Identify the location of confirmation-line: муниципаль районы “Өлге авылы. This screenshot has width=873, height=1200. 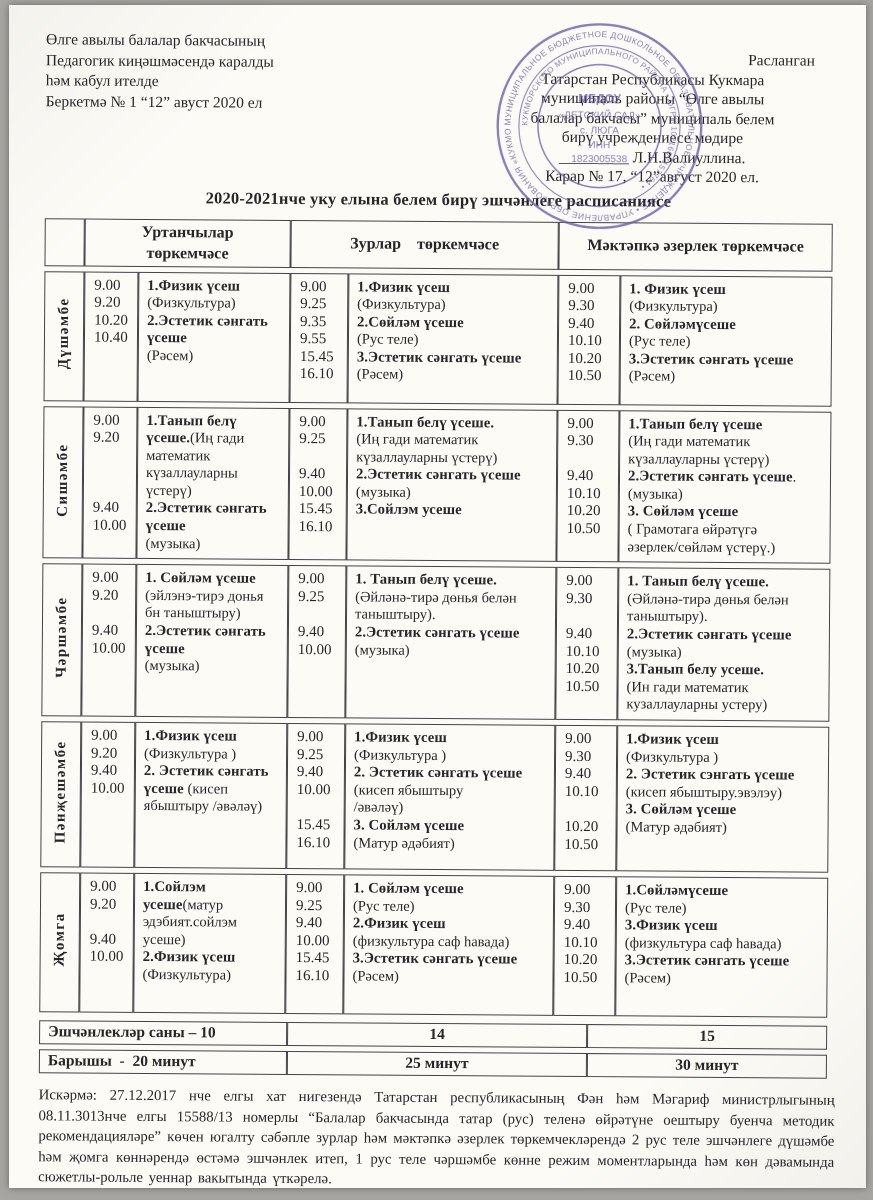
(652, 99).